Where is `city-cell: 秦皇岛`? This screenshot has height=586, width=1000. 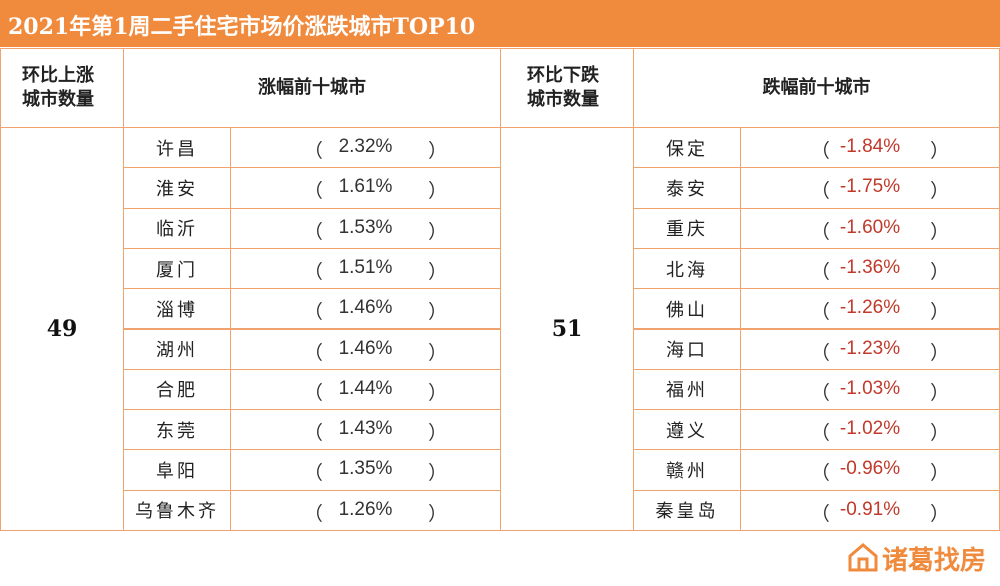 city-cell: 秦皇岛 is located at coordinates (687, 510).